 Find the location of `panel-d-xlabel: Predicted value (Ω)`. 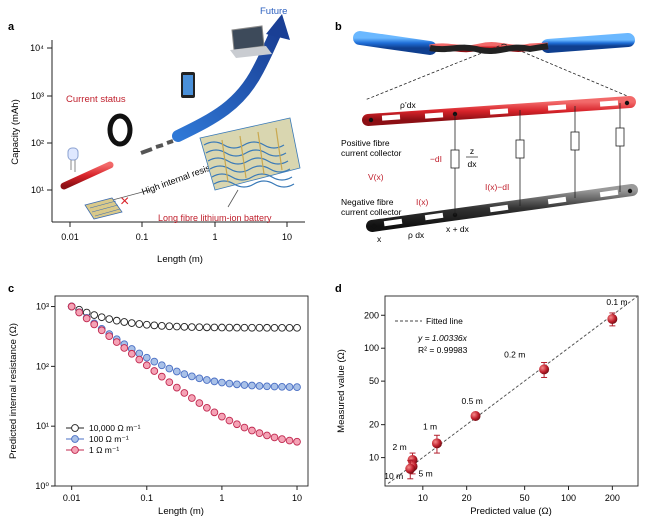

panel-d-xlabel: Predicted value (Ω) is located at coordinates (511, 511).